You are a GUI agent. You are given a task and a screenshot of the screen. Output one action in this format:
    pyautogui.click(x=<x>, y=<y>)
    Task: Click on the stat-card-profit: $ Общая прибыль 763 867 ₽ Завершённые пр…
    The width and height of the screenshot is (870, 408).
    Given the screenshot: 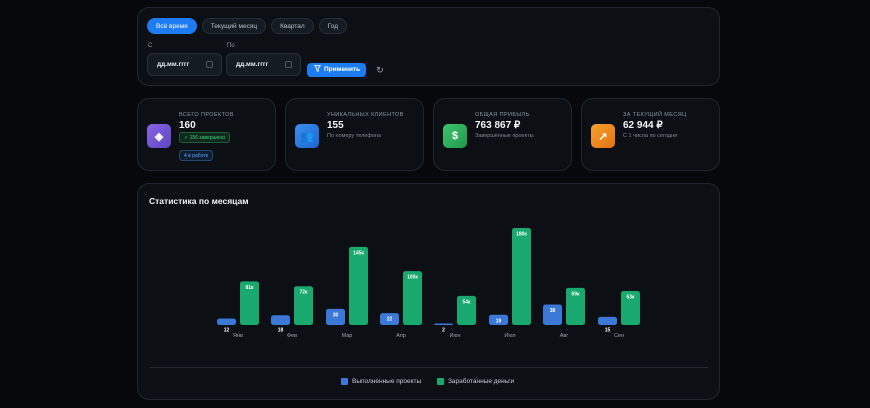 What is the action you would take?
    pyautogui.click(x=502, y=134)
    